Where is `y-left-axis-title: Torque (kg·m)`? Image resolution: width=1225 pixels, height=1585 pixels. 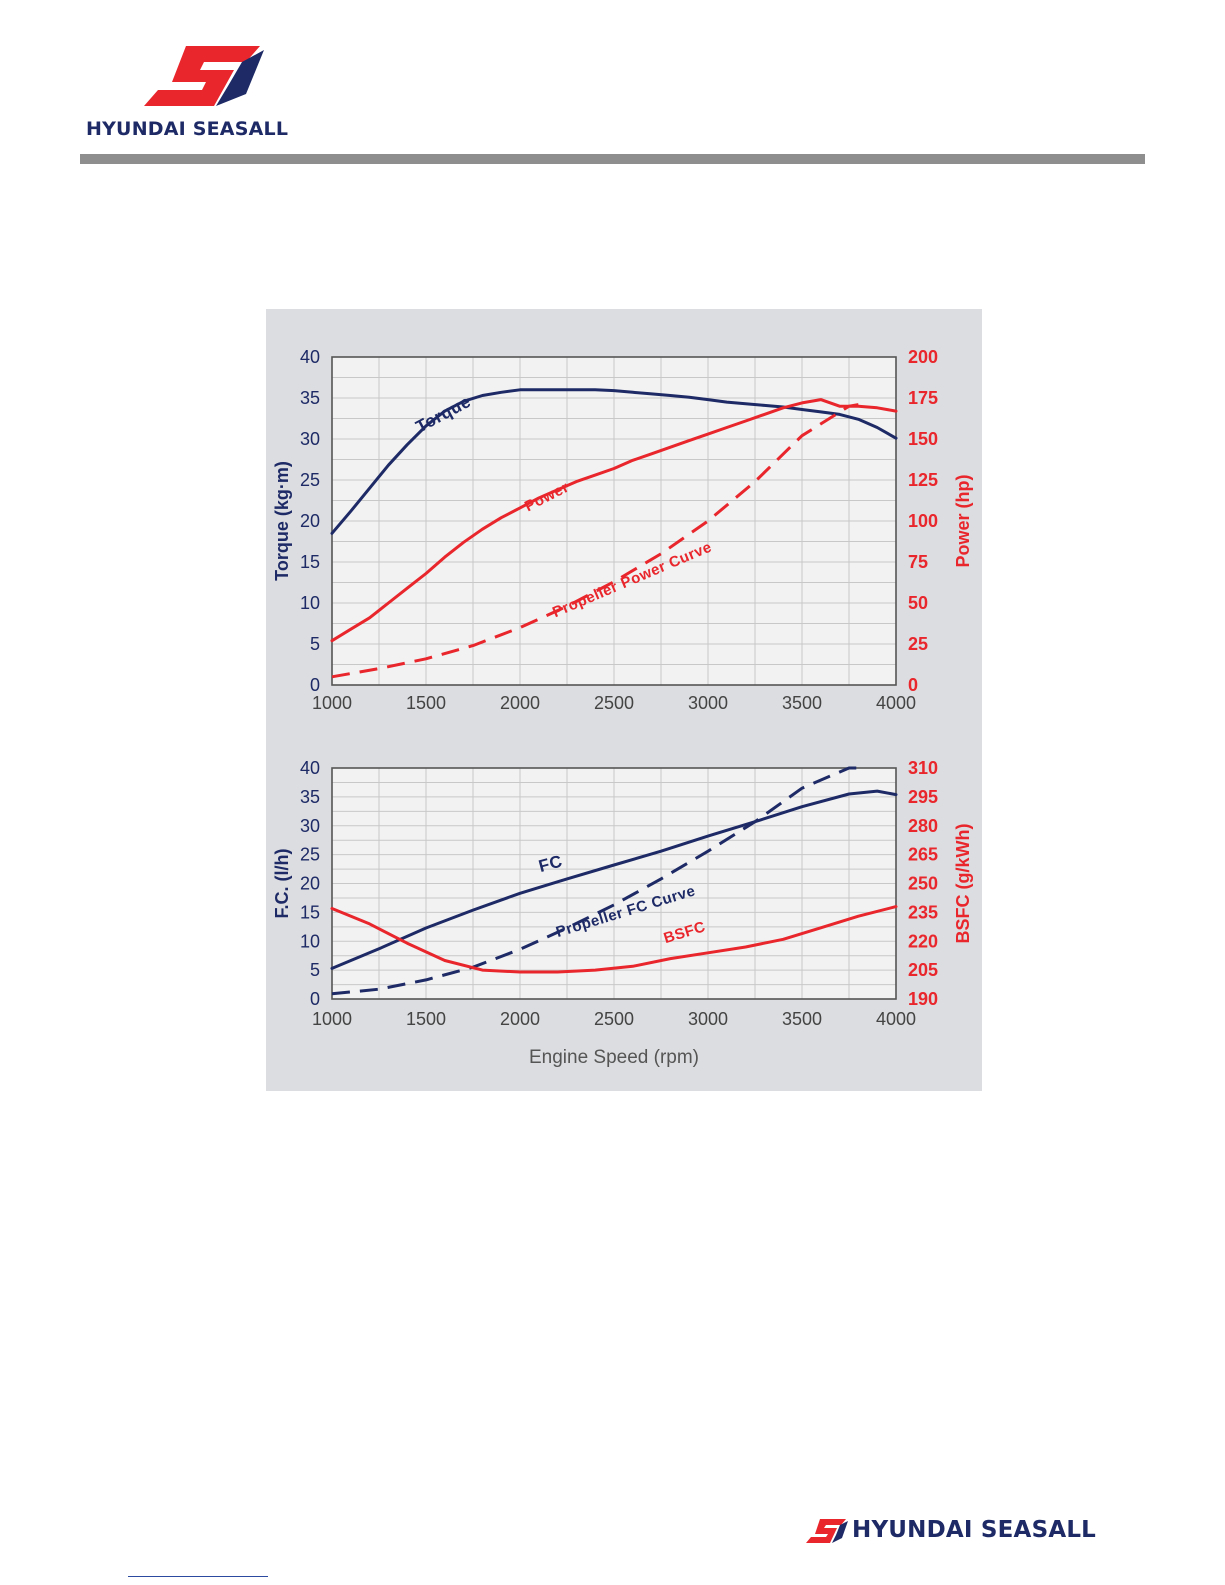 y-left-axis-title: Torque (kg·m) is located at coordinates (282, 521).